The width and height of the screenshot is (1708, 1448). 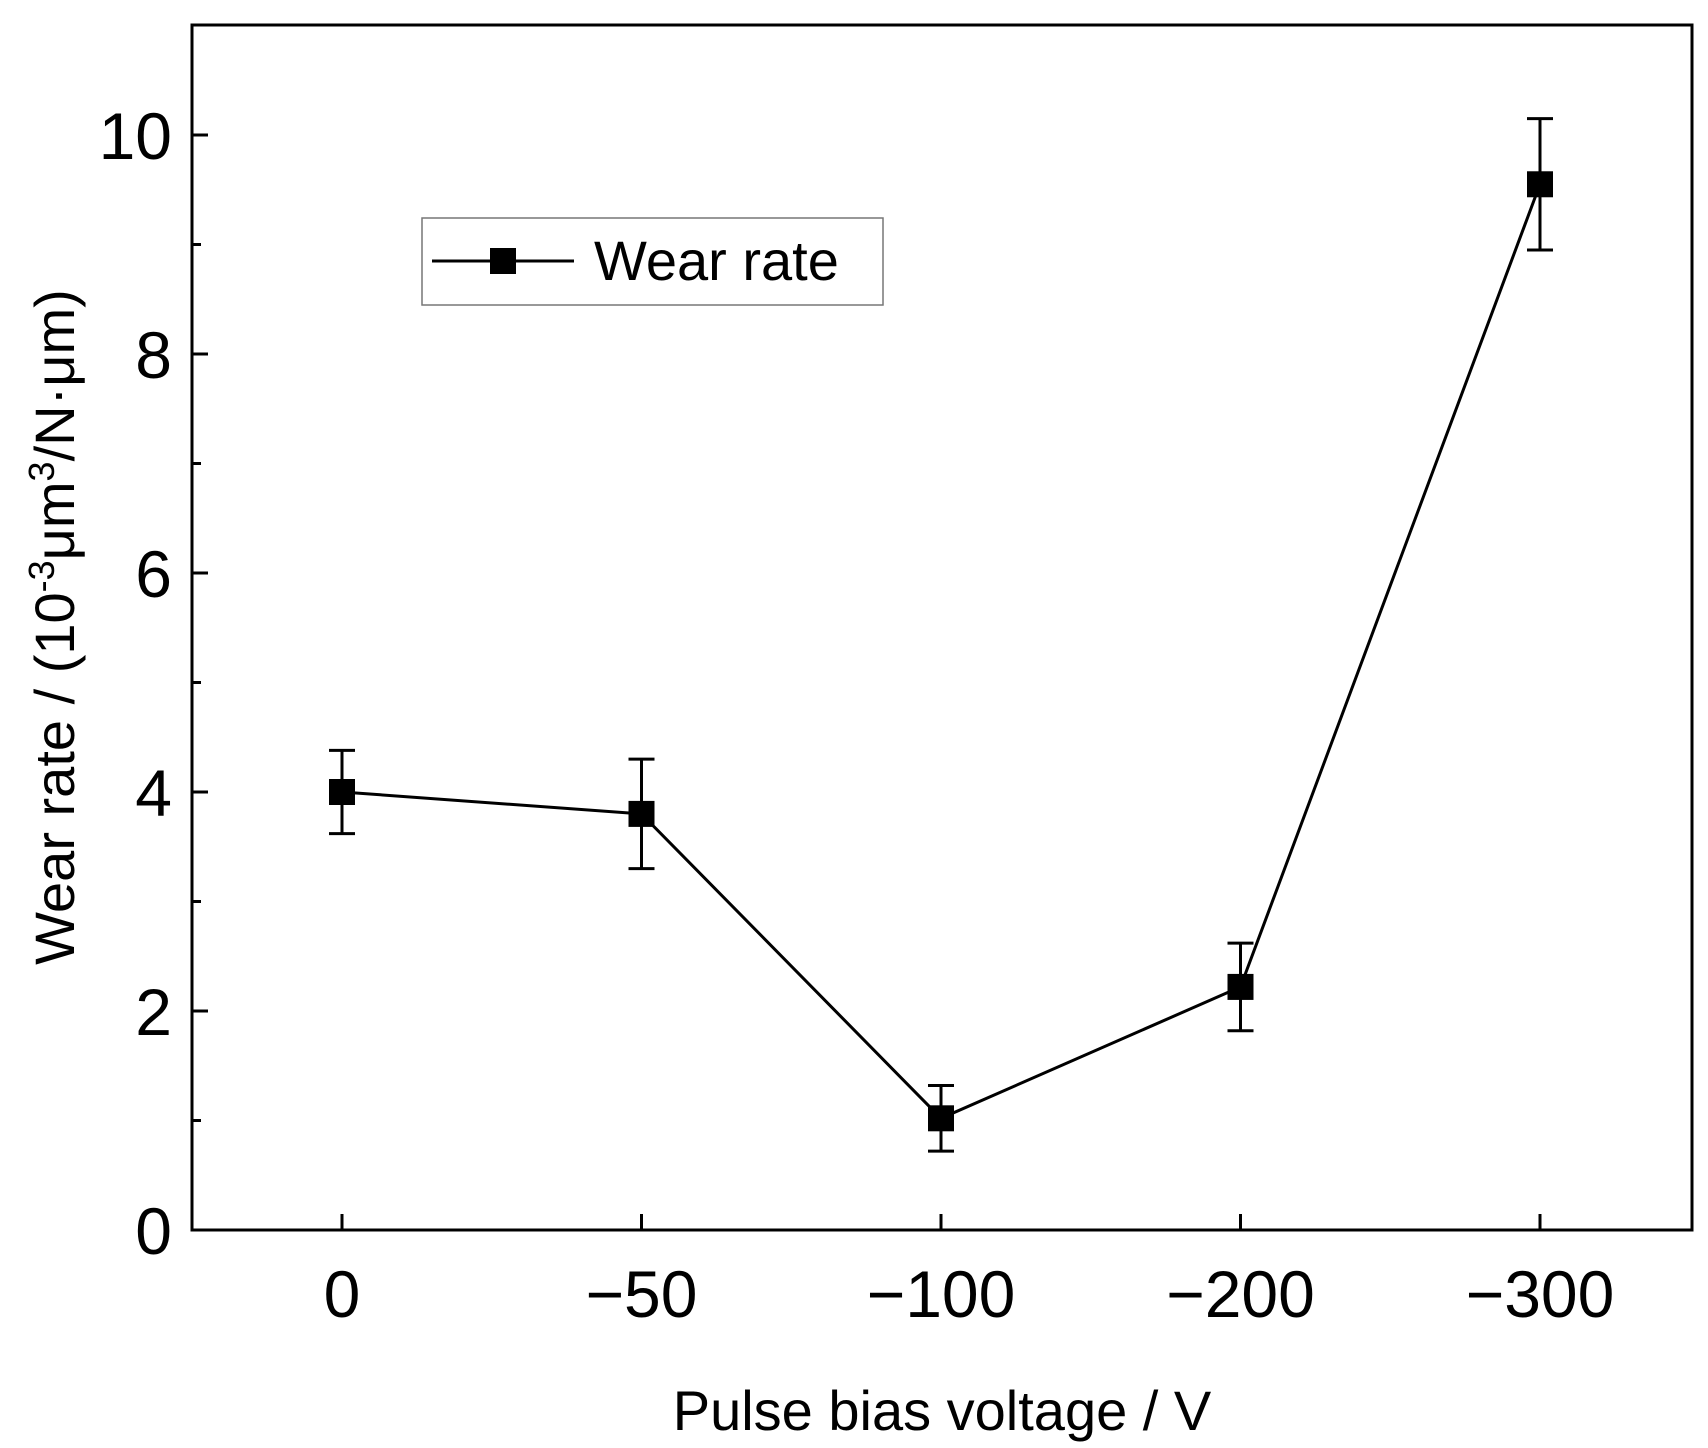 I want to click on legend-label: Wear rate, so click(x=716, y=260).